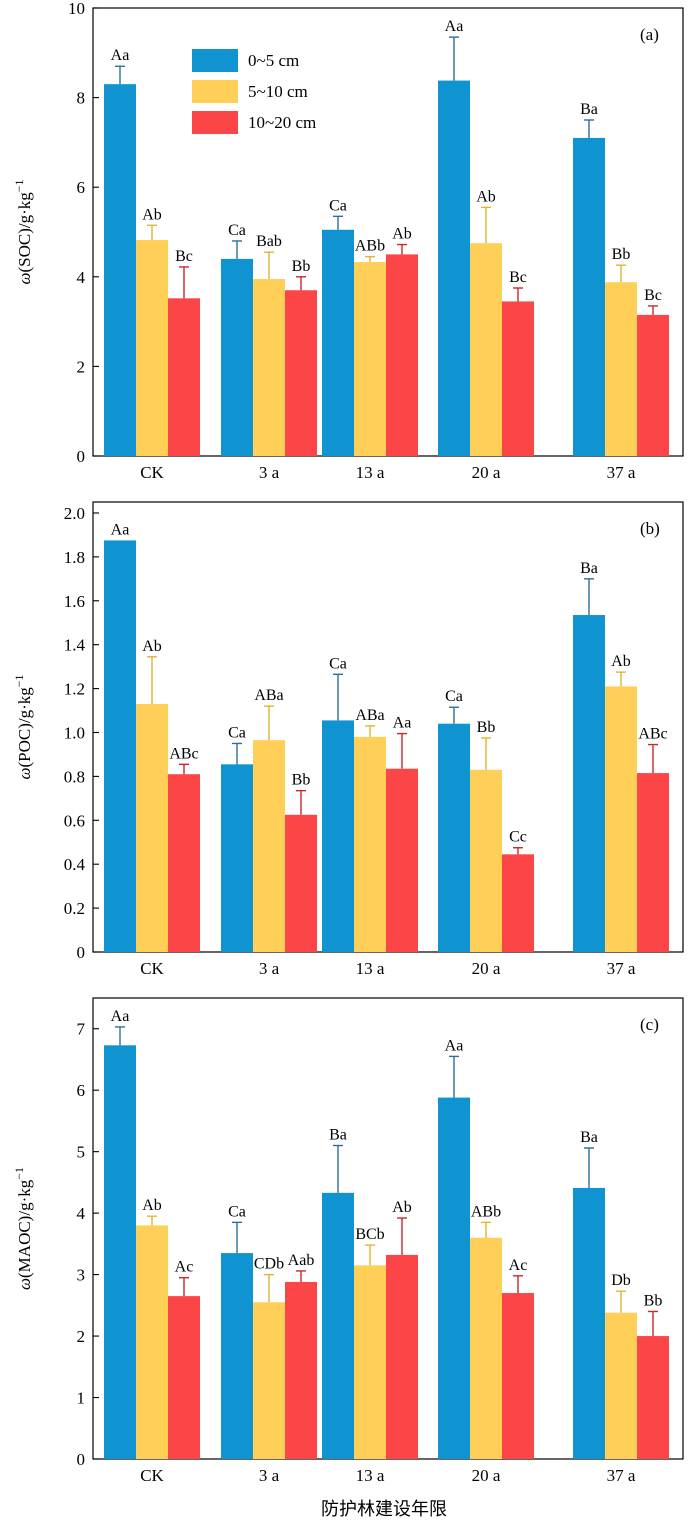  I want to click on y-tick-label: 2.0, so click(74, 513).